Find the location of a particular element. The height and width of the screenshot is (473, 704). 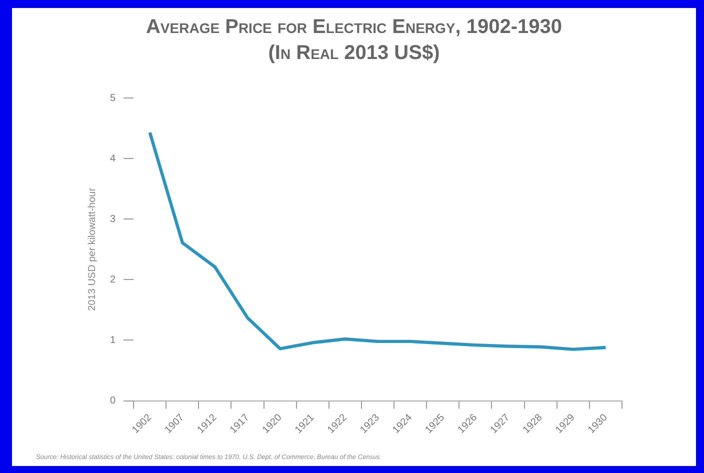

chart-subtitle: (In Real 2013 US$) is located at coordinates (354, 53).